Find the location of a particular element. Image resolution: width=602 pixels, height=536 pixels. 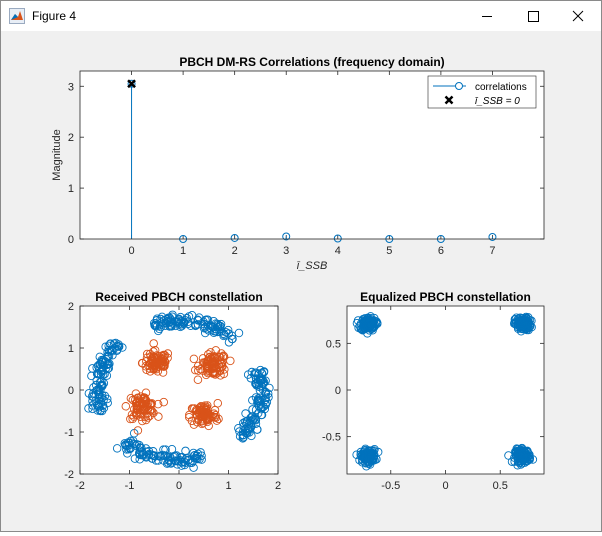

maximize-button is located at coordinates (533, 16).